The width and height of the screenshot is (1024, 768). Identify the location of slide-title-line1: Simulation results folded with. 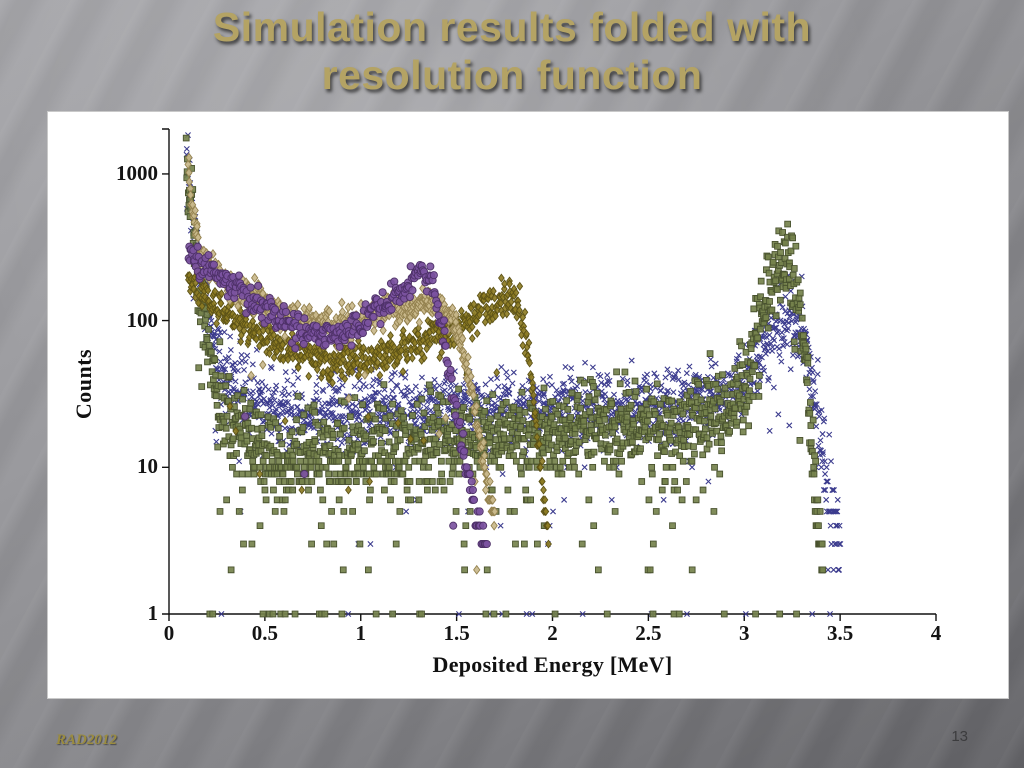
(512, 27).